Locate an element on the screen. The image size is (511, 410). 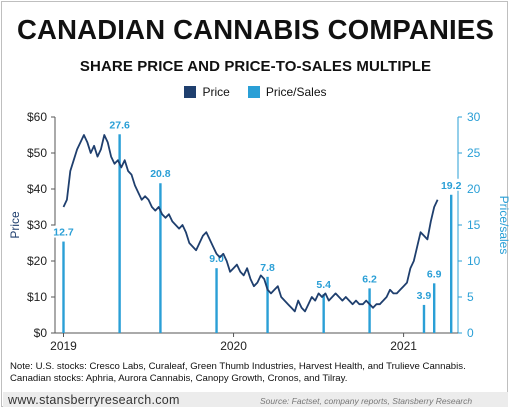
legend-label-price-sales: Price/Sales is located at coordinates (296, 92).